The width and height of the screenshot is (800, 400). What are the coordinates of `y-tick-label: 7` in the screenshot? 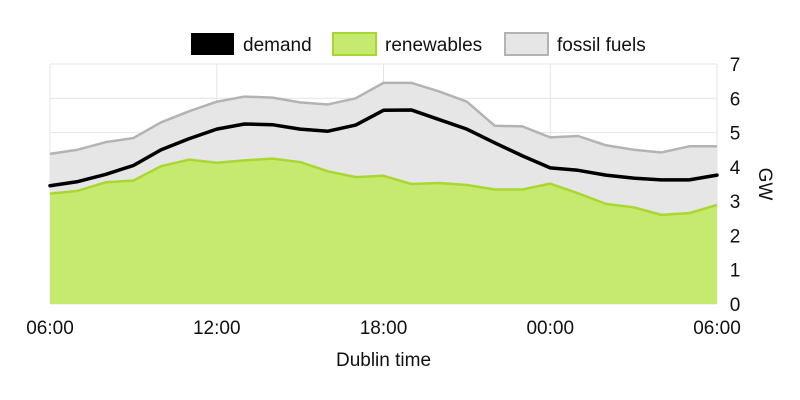 It's located at (735, 65).